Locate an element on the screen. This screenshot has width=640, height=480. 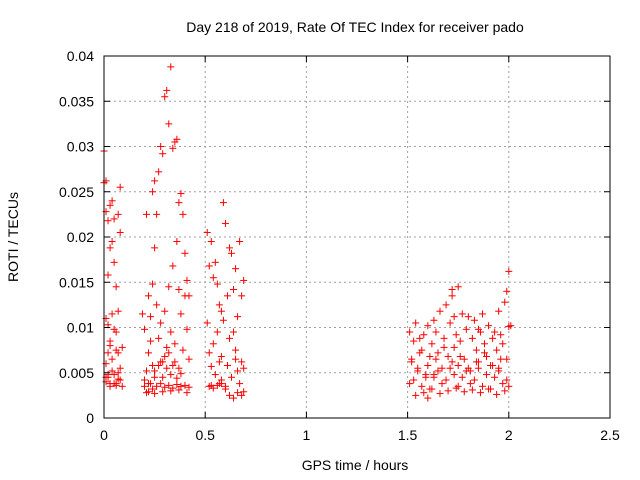
y-tick-label: 0.005 is located at coordinates (76, 373).